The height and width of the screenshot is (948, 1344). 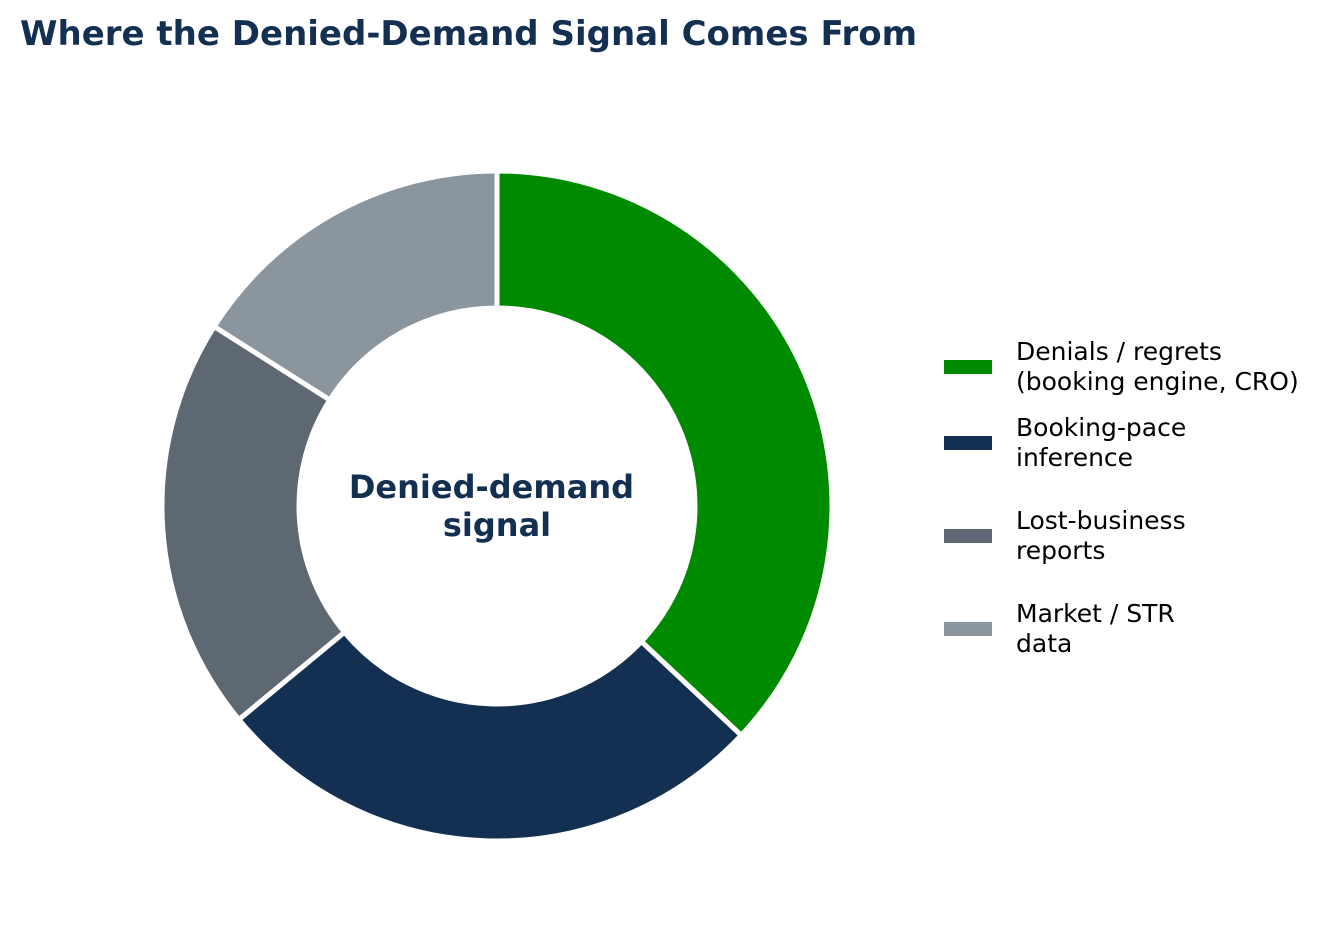 I want to click on center-label: Denied-demand signal, so click(x=497, y=506).